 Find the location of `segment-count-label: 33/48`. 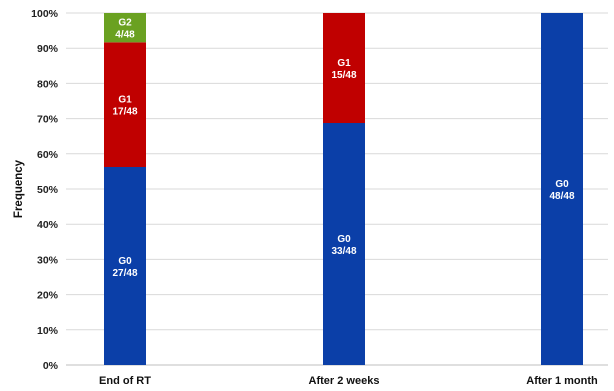

segment-count-label: 33/48 is located at coordinates (343, 251).